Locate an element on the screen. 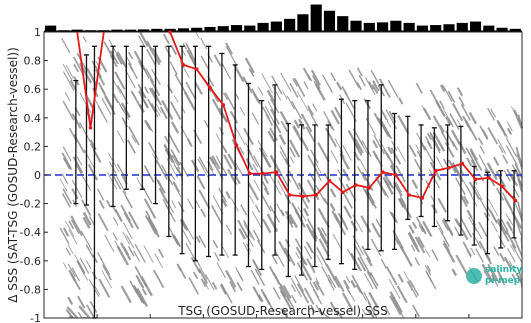  x-axis-label: TSG (GOSUD-Research-vessel) SSS is located at coordinates (282, 311).